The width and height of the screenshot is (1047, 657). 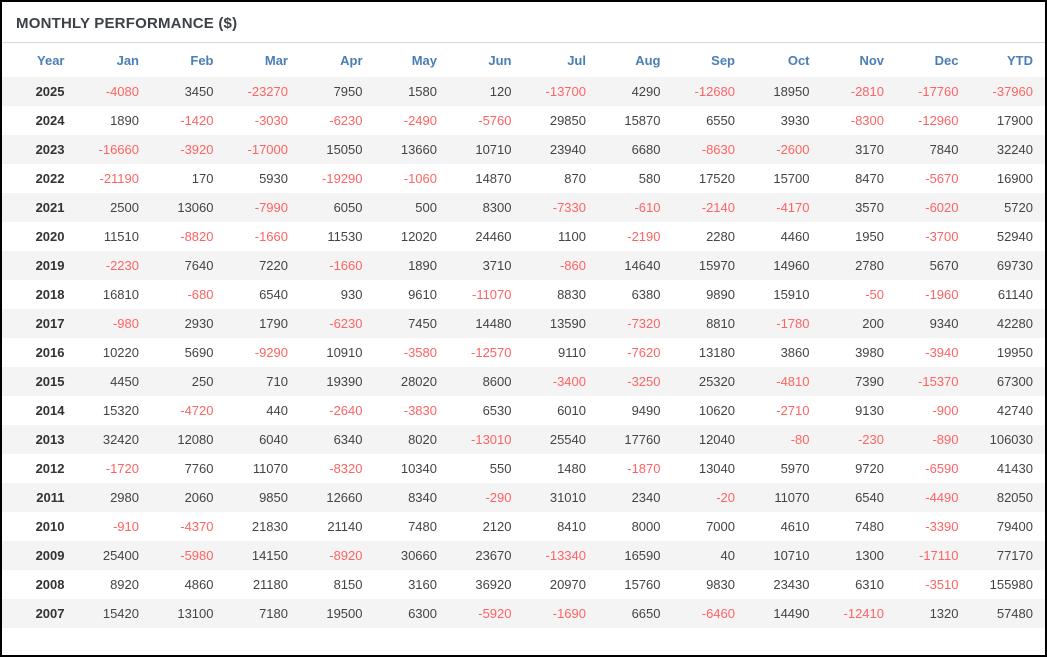 I want to click on value-cell: 14640, so click(x=642, y=265).